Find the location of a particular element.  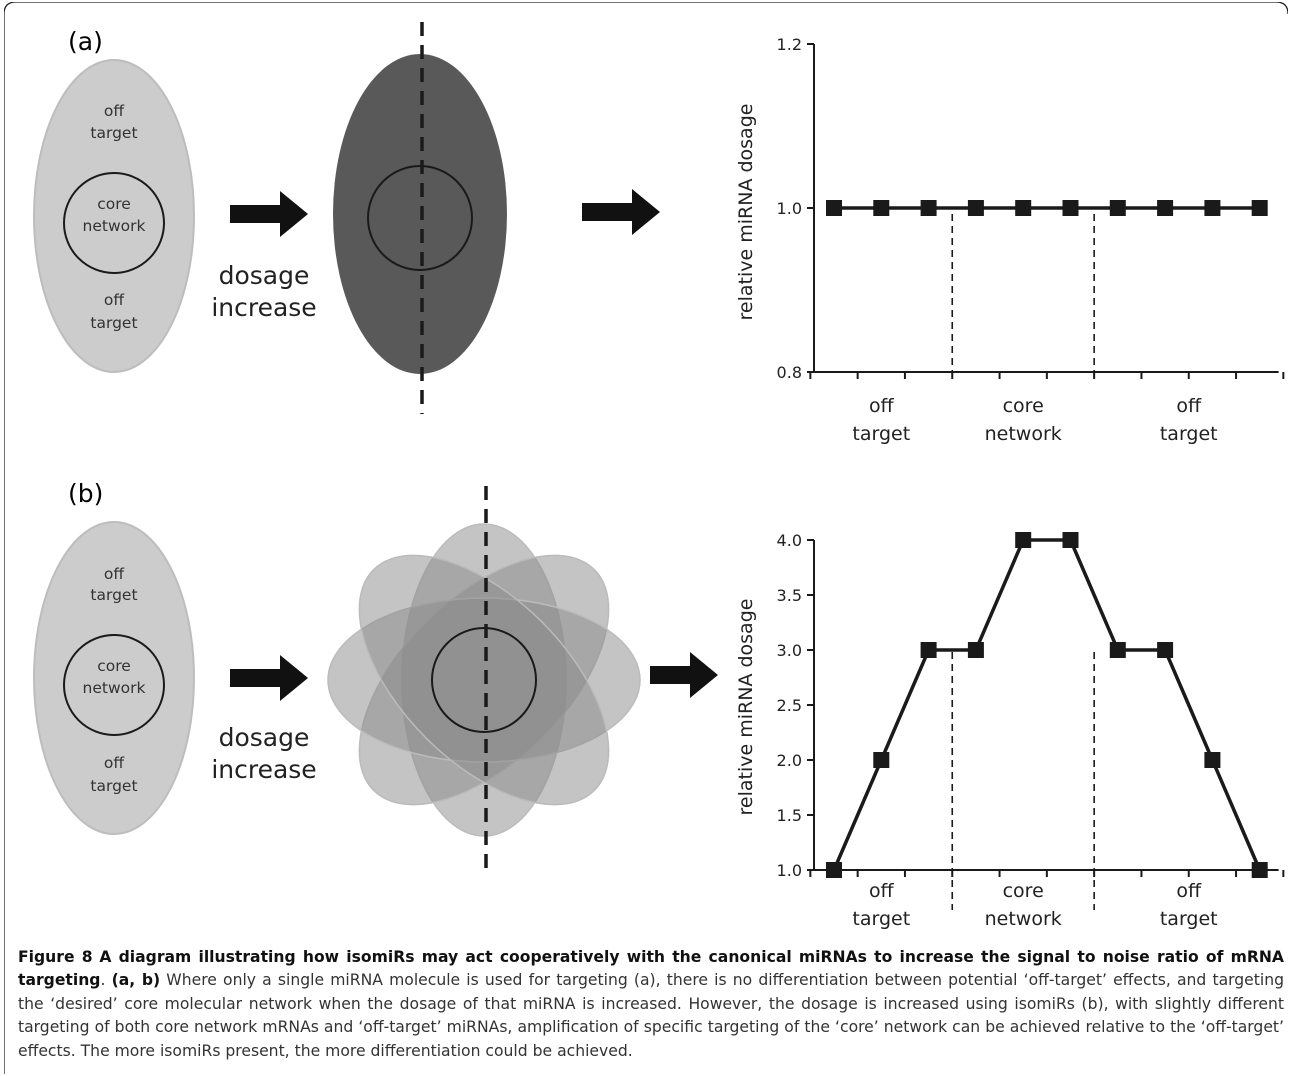

chart-y-tick-label: 1.5 is located at coordinates (789, 815).